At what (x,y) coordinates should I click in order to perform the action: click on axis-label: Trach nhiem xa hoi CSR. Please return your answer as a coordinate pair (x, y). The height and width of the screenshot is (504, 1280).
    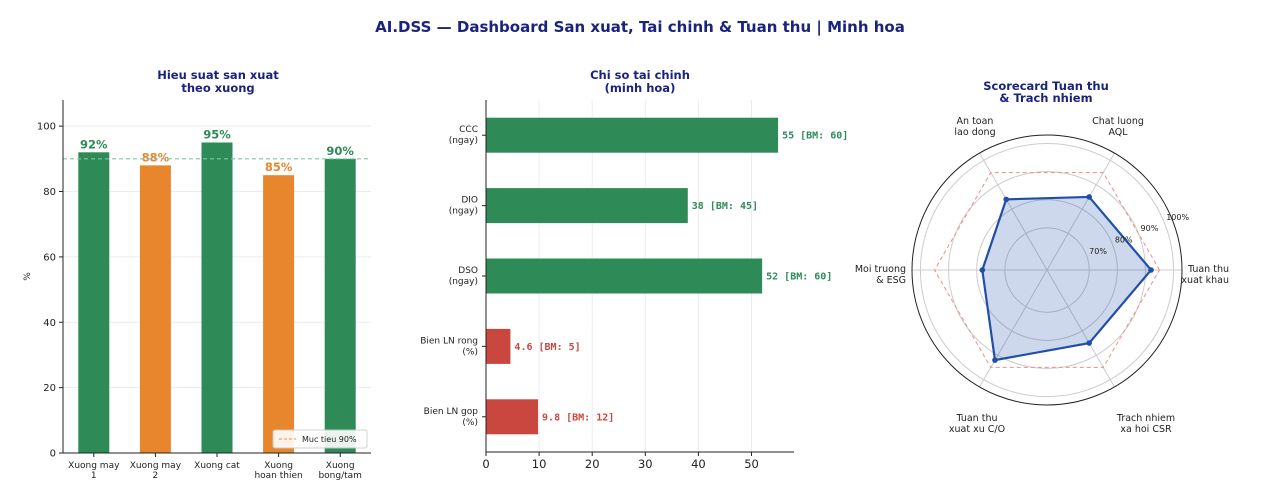
    Looking at the image, I should click on (1145, 424).